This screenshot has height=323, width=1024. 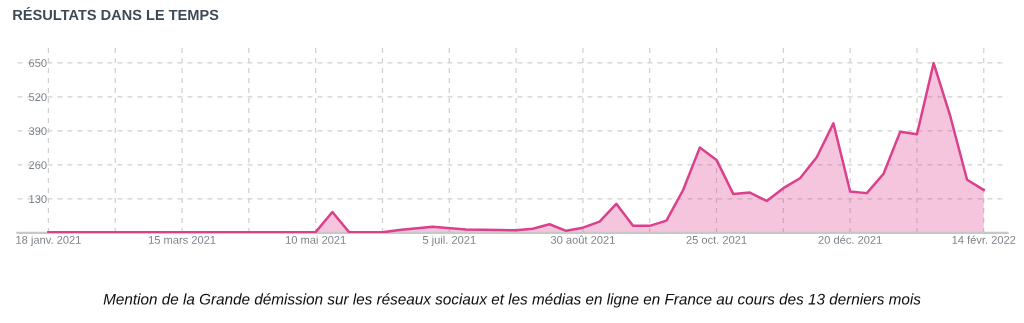 I want to click on x-tick-label: 10 mai 2021, so click(x=315, y=239).